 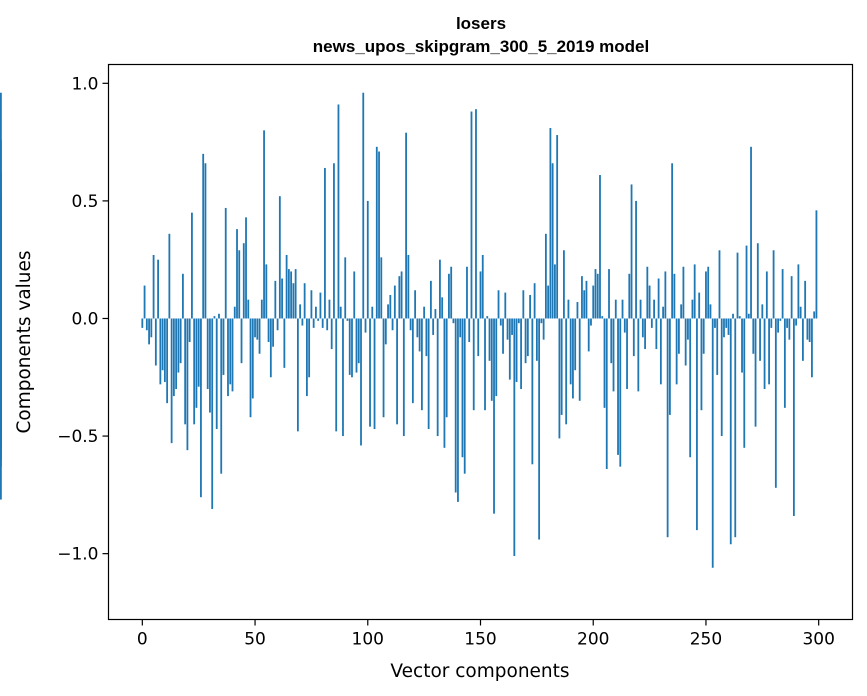 What do you see at coordinates (706, 640) in the screenshot?
I see `x-tick-label: 250` at bounding box center [706, 640].